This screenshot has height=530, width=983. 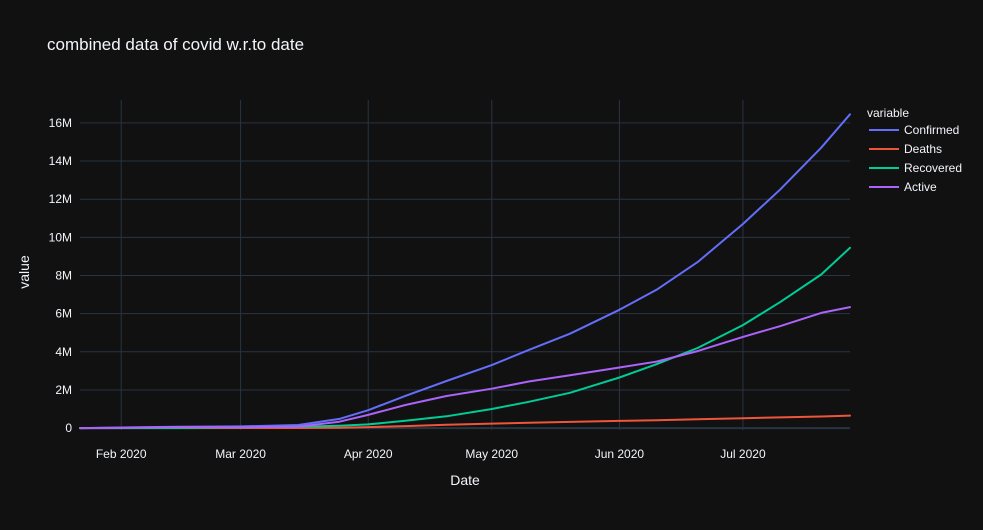 I want to click on y-tick-label: 12M, so click(x=60, y=199).